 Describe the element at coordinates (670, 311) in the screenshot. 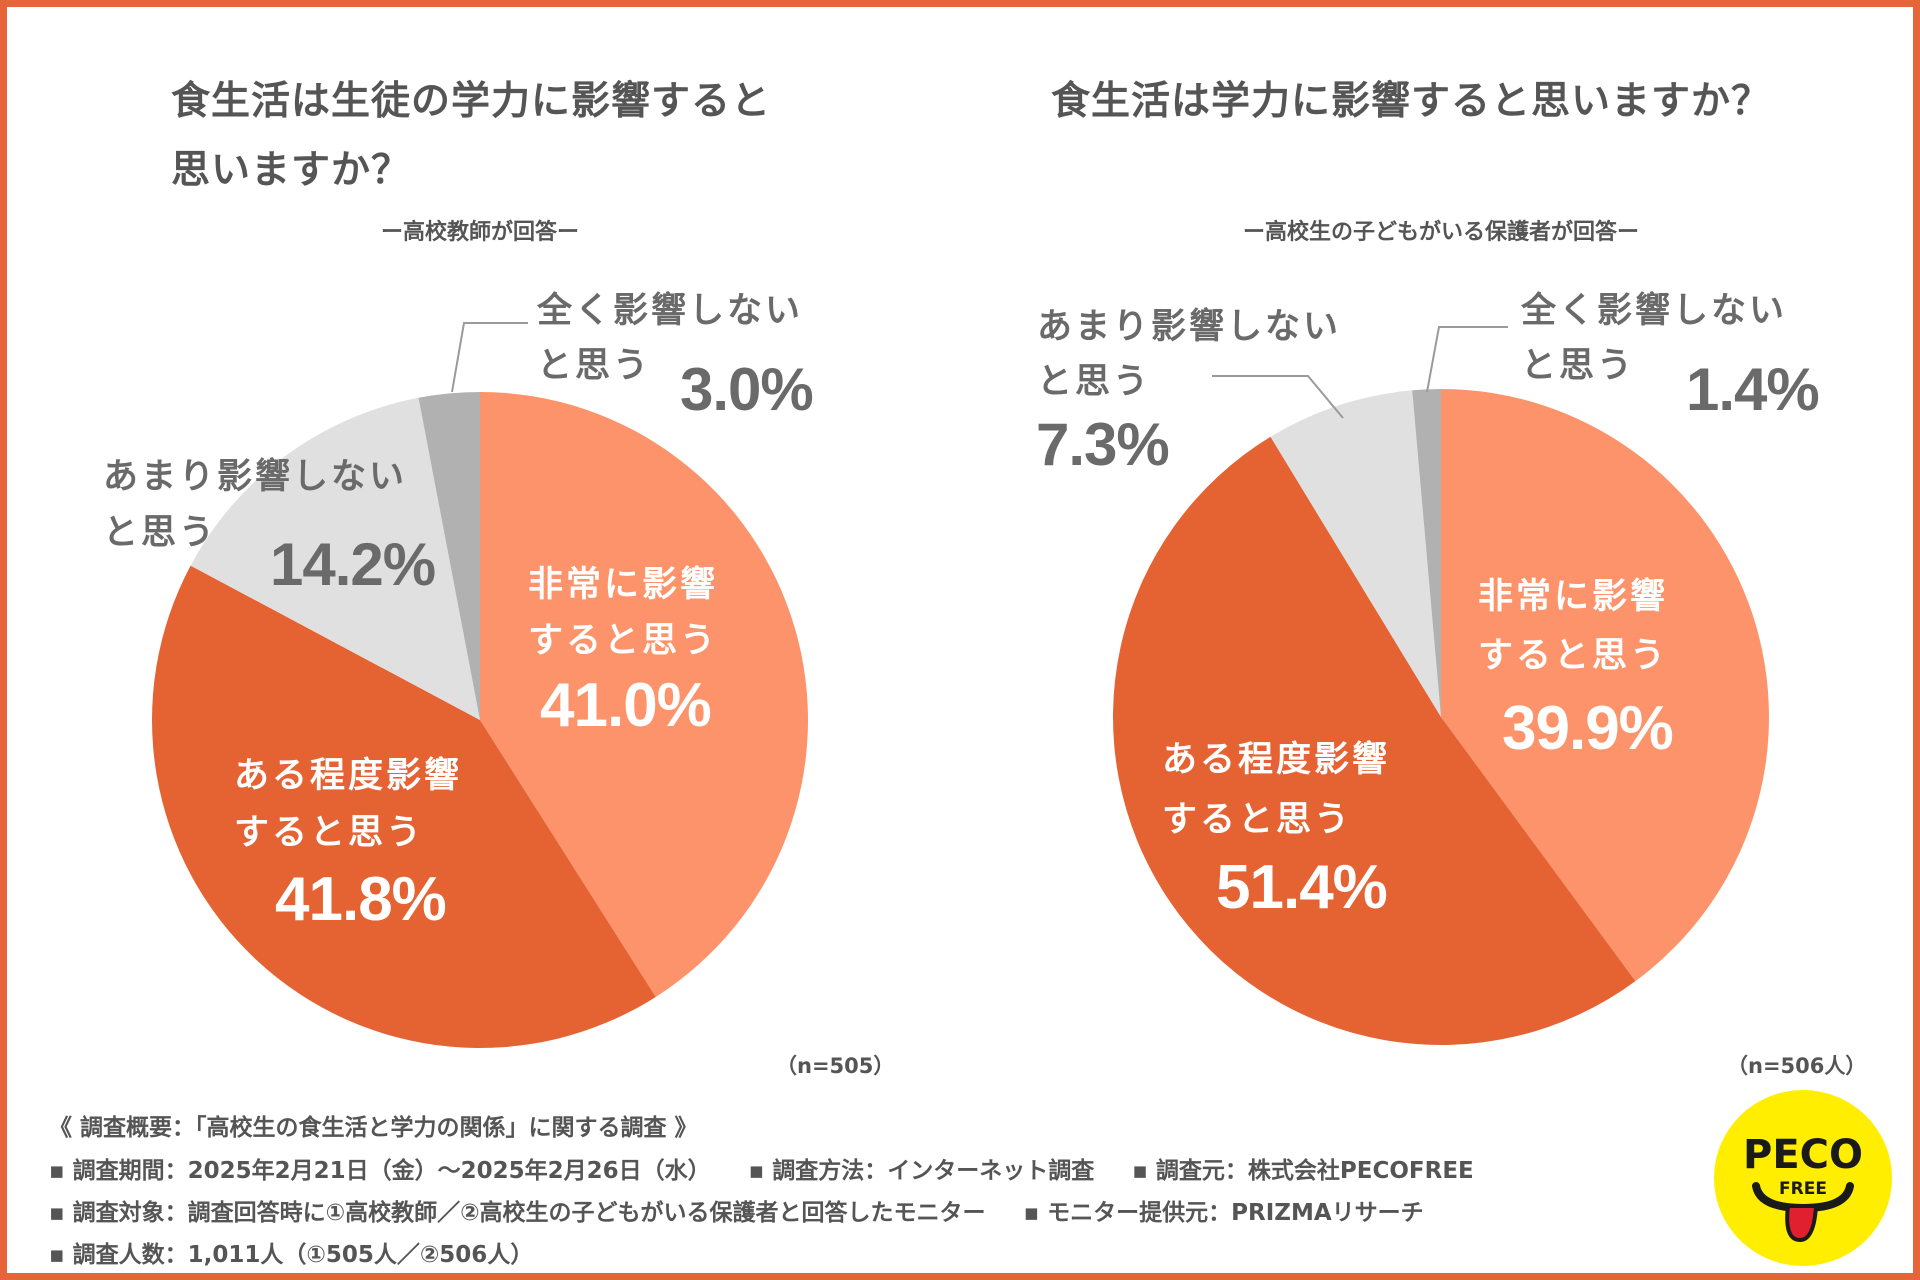

I see `left-label-not-at-all-line1: 全く影響しない` at that location.